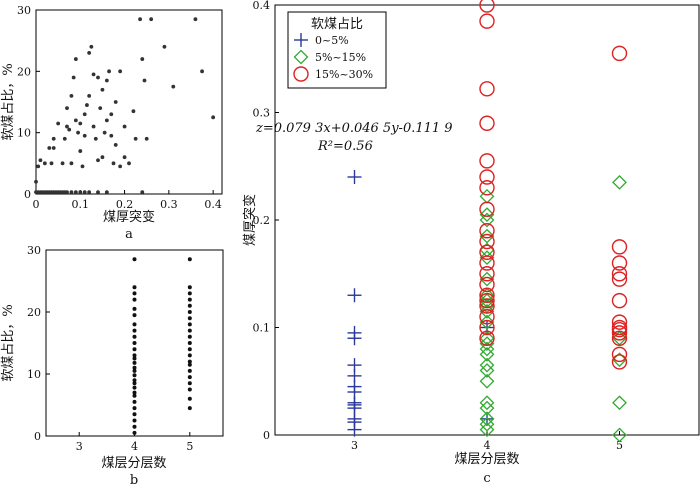  I want to click on legend-label: 5%~15%, so click(340, 57).